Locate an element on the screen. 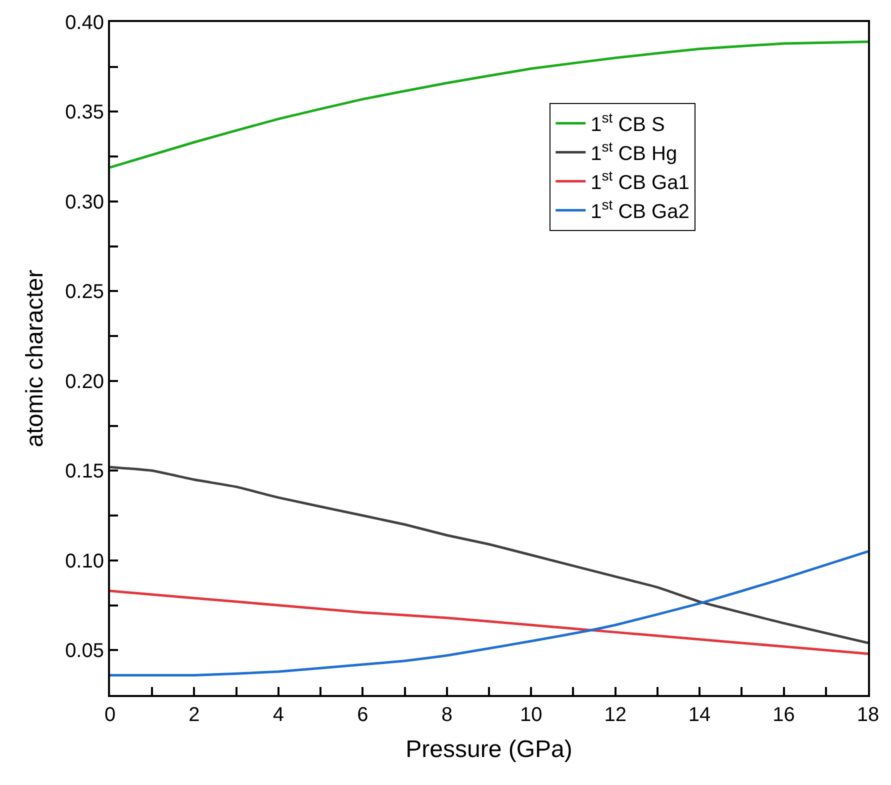 Image resolution: width=891 pixels, height=785 pixels. y-tick-label: 0.30 is located at coordinates (84, 202).